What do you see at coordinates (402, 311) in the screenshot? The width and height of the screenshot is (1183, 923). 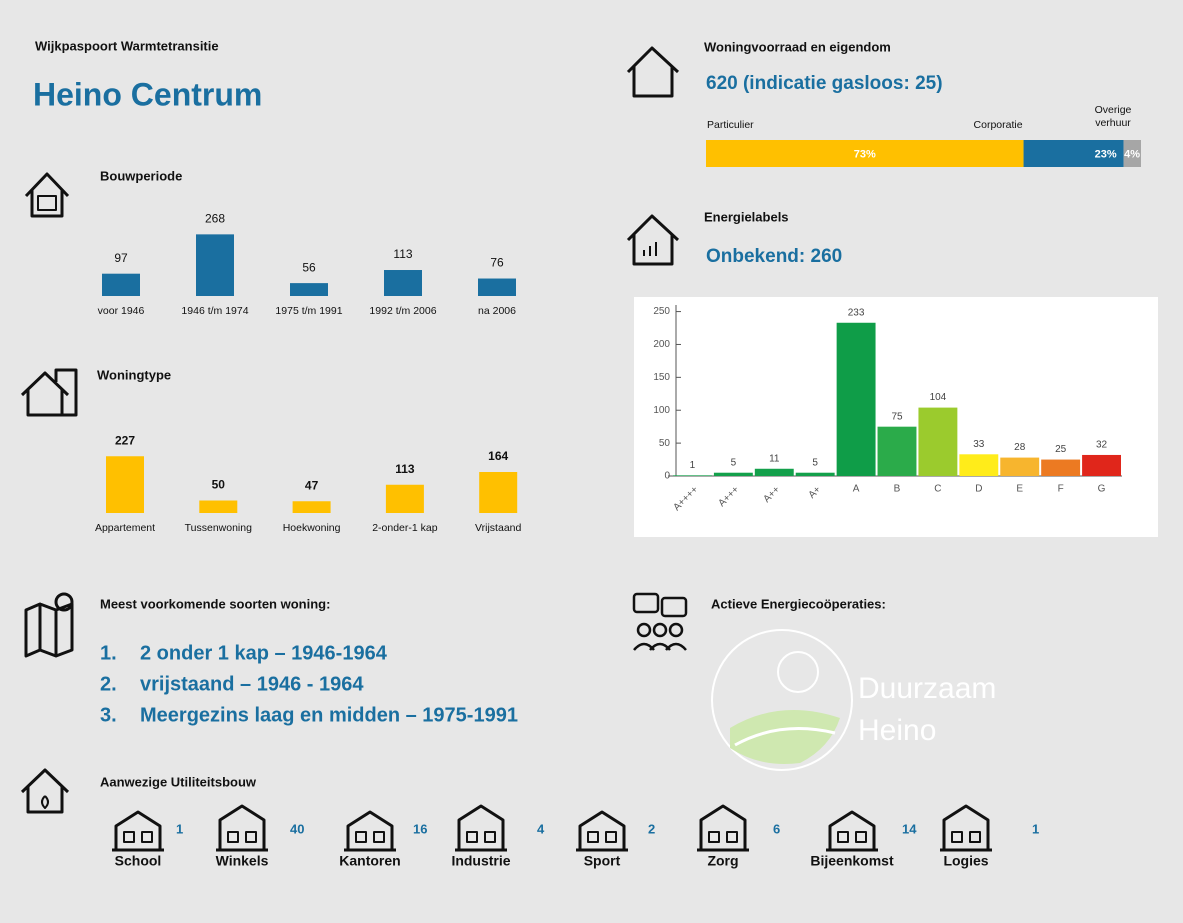 I see `category-label: 1992 t/m 2006` at bounding box center [402, 311].